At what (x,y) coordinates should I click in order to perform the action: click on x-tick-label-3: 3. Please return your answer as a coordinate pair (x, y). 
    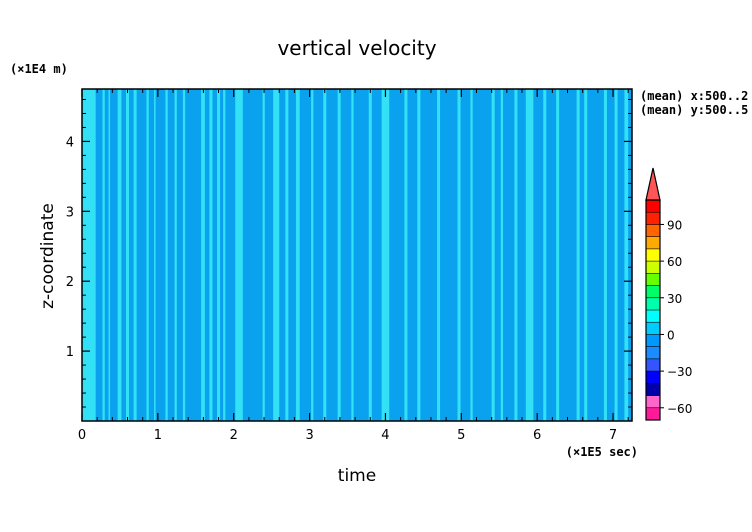
    Looking at the image, I should click on (309, 435).